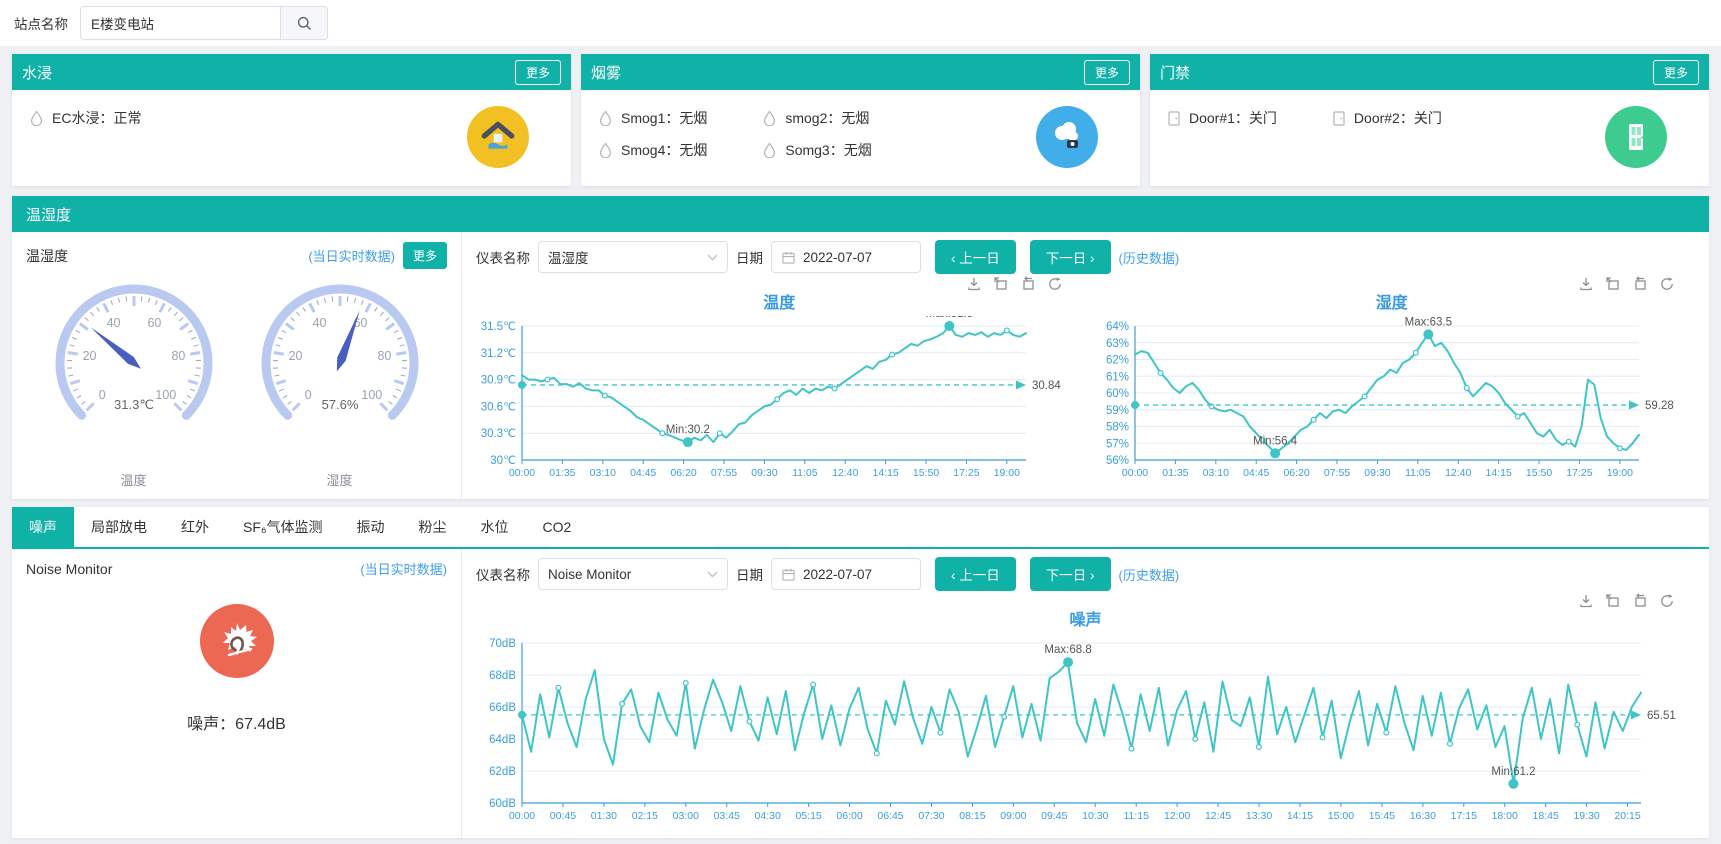  I want to click on droplet-icon, so click(605, 150).